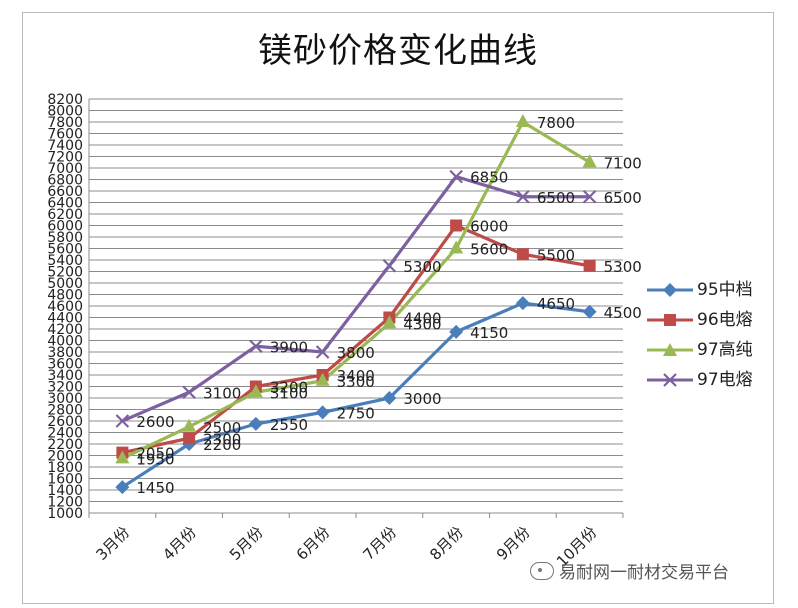  I want to click on y-tick-label: 5400, so click(65, 261).